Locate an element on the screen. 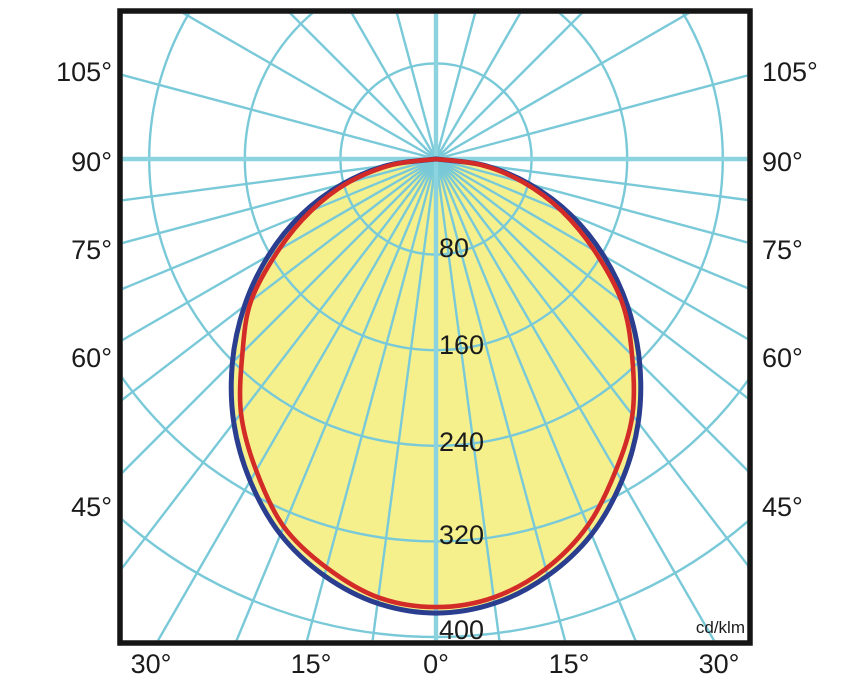 Image resolution: width=855 pixels, height=682 pixels. bottom-angle-label-0: 0° is located at coordinates (436, 664).